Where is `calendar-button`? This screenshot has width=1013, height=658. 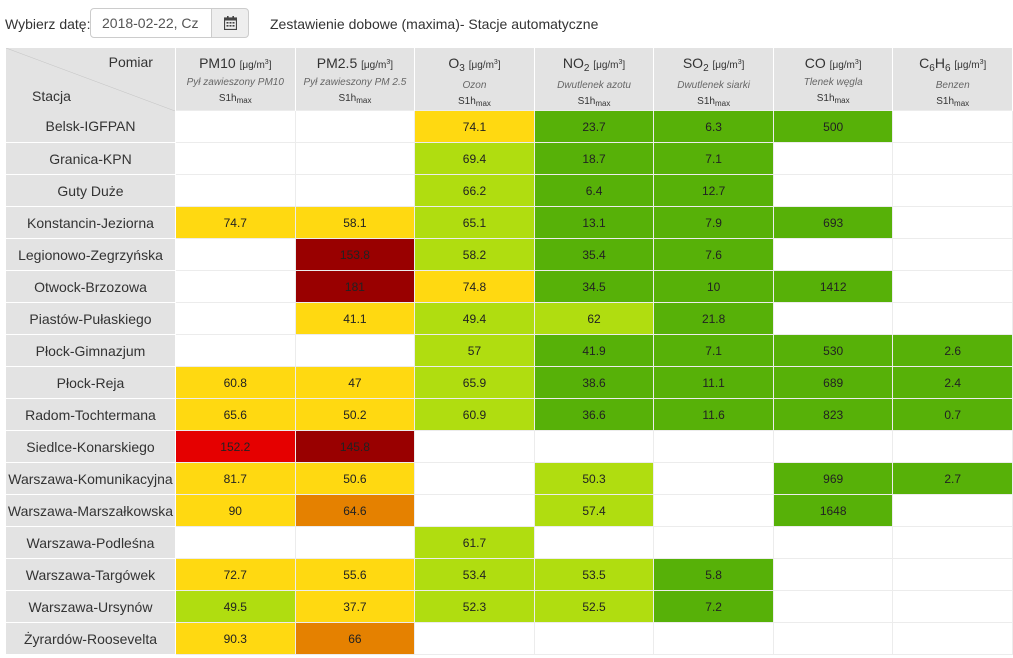 calendar-button is located at coordinates (230, 23).